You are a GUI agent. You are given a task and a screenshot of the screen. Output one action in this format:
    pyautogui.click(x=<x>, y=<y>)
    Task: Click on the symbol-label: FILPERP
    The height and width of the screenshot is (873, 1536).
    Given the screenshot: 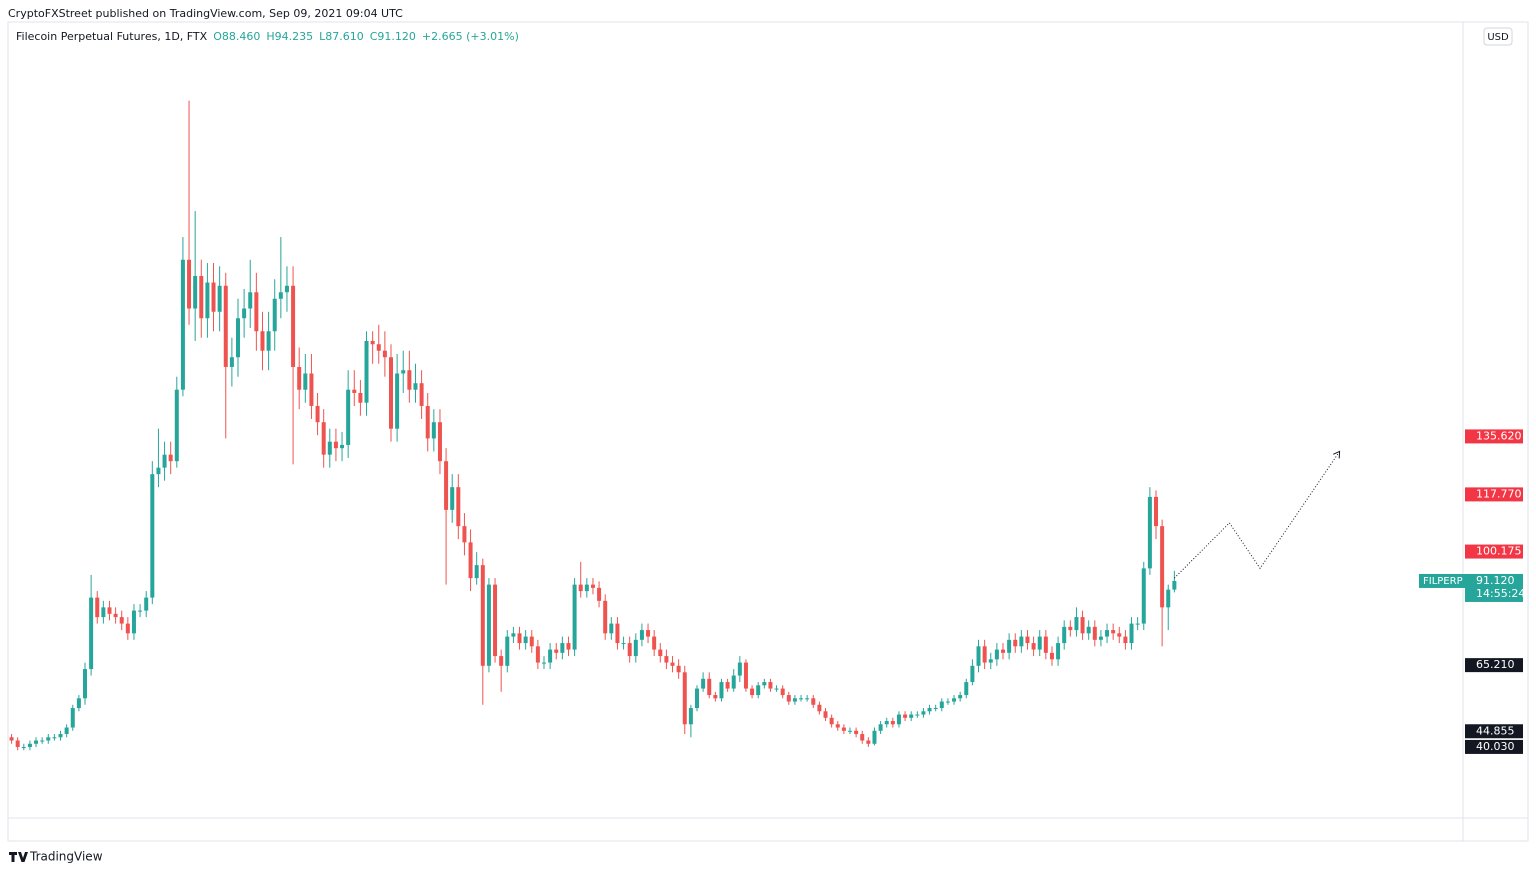 What is the action you would take?
    pyautogui.click(x=1443, y=581)
    